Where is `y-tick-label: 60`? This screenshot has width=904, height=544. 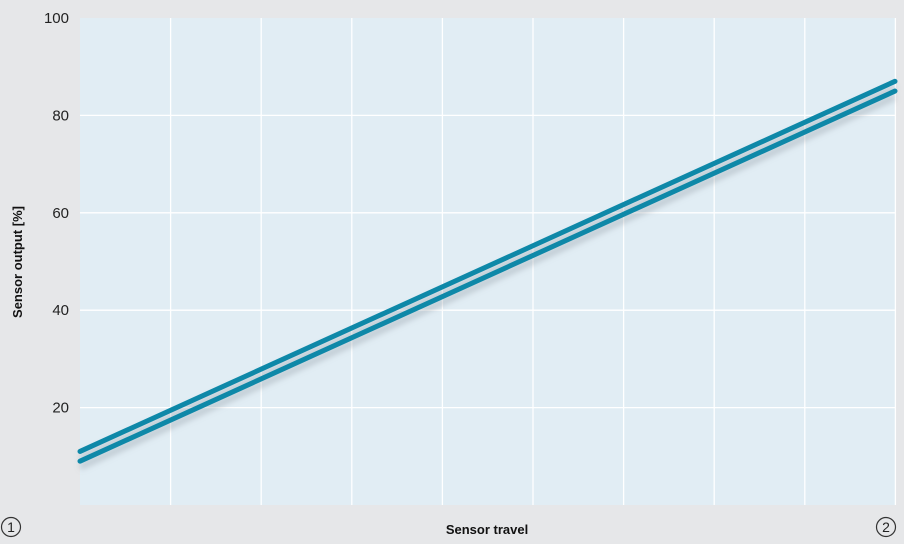 y-tick-label: 60 is located at coordinates (60, 213).